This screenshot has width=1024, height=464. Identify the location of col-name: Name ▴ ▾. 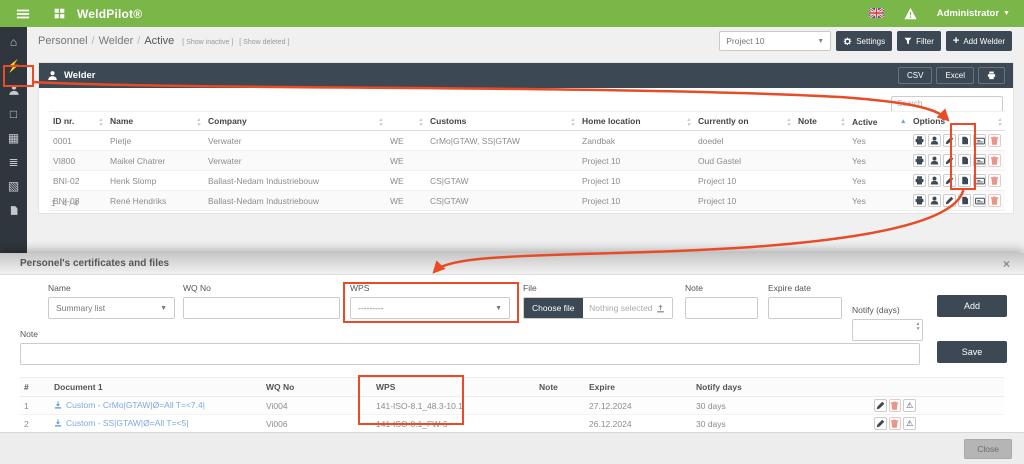
(155, 121).